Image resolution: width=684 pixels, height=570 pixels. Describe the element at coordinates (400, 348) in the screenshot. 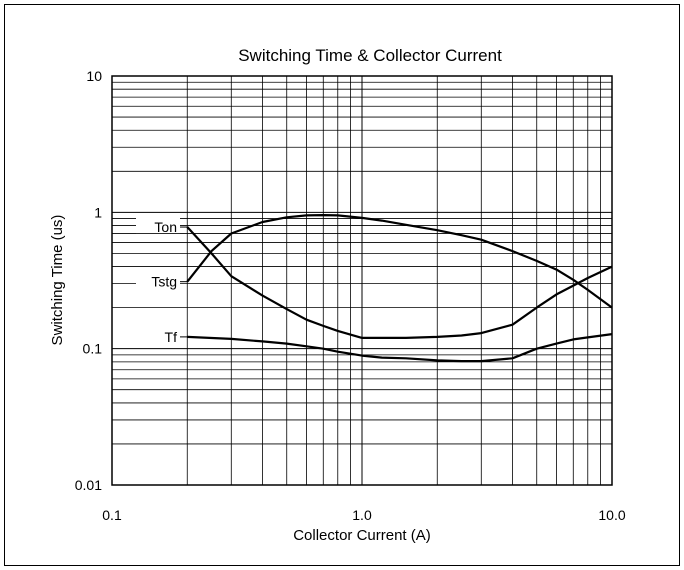

I see `series-line-tf` at that location.